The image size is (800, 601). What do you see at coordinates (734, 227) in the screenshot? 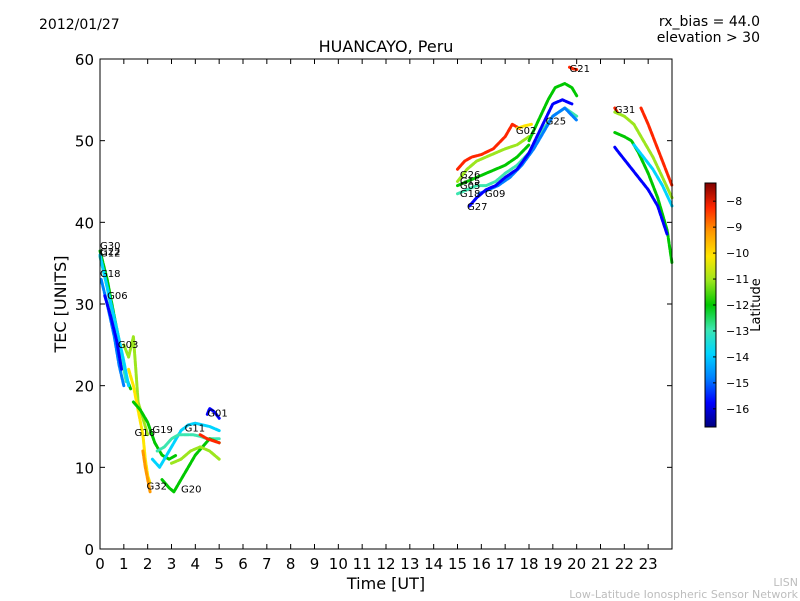
I see `colorbar-tick-label: −9` at bounding box center [734, 227].